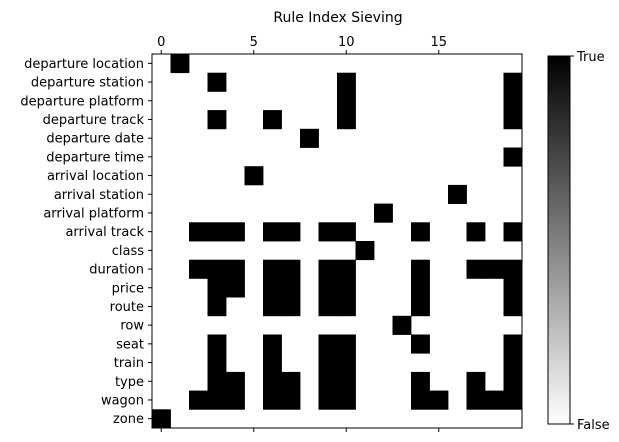 This screenshot has height=442, width=619. Describe the element at coordinates (254, 42) in the screenshot. I see `x-tick-label: 5` at that location.